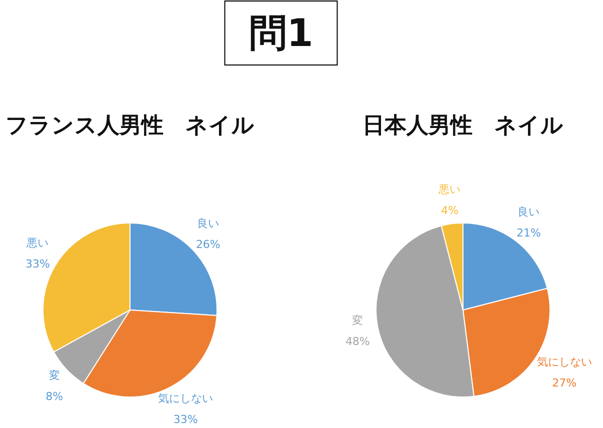 This screenshot has height=428, width=603. Describe the element at coordinates (281, 33) in the screenshot. I see `annotation: 問1` at that location.